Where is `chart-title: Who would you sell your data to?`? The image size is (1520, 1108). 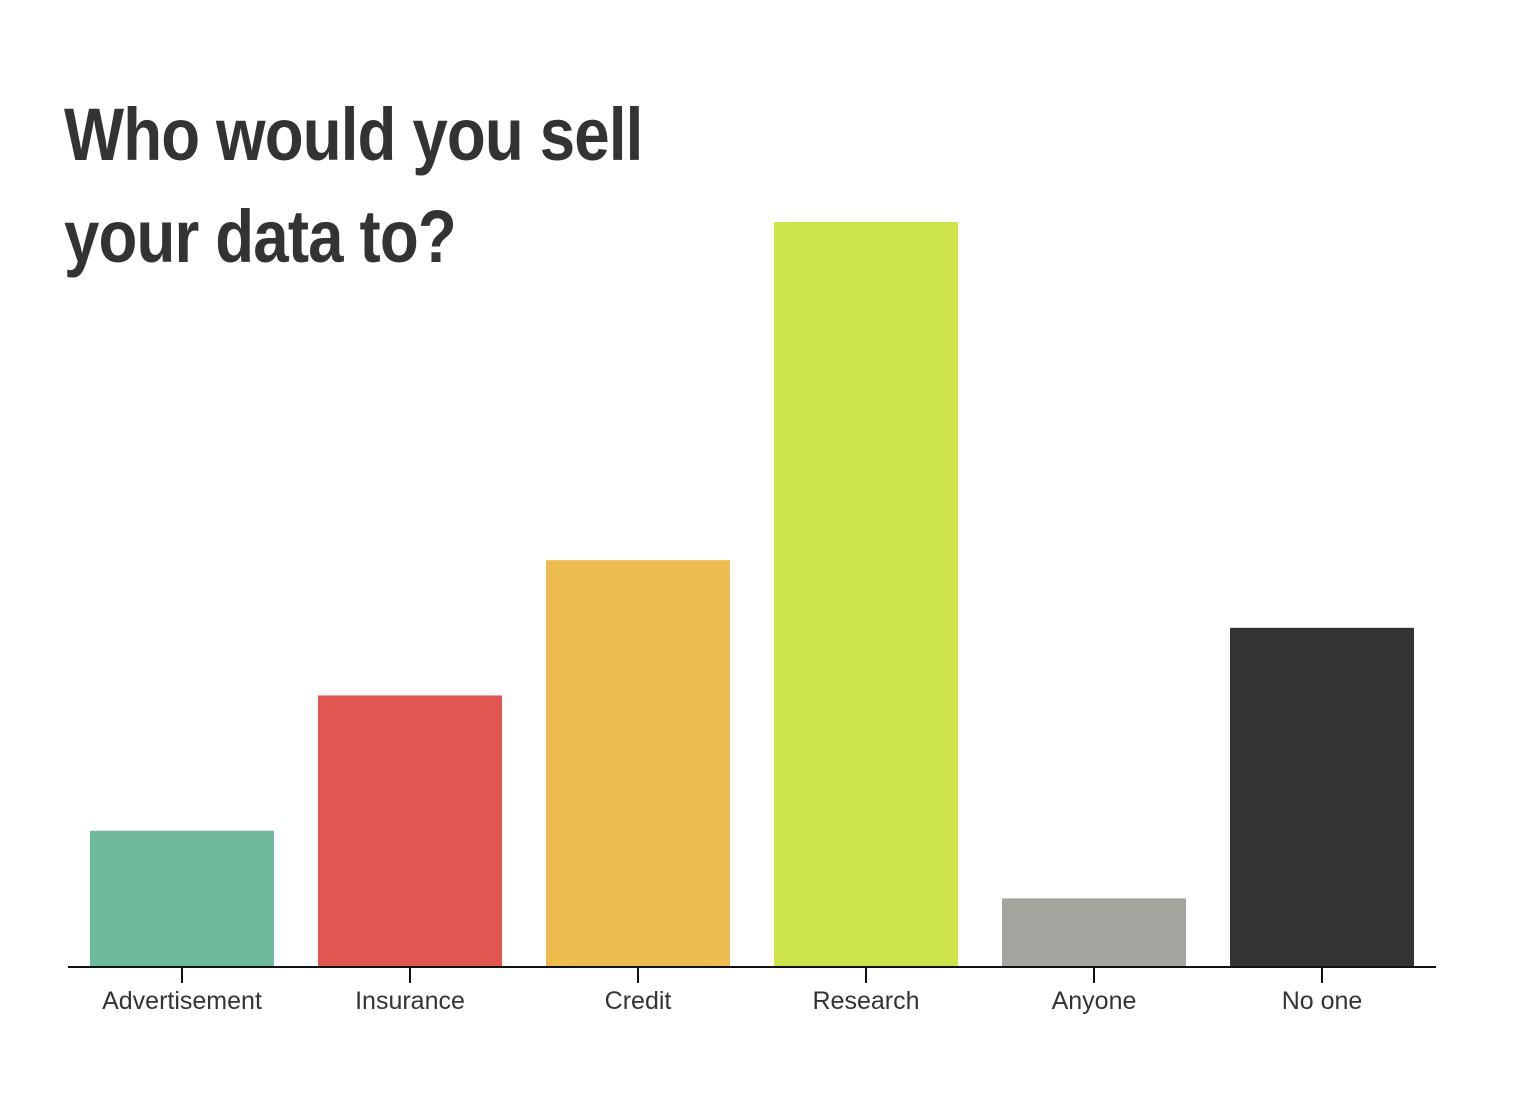
chart-title: Who would you sell your data to? is located at coordinates (353, 185).